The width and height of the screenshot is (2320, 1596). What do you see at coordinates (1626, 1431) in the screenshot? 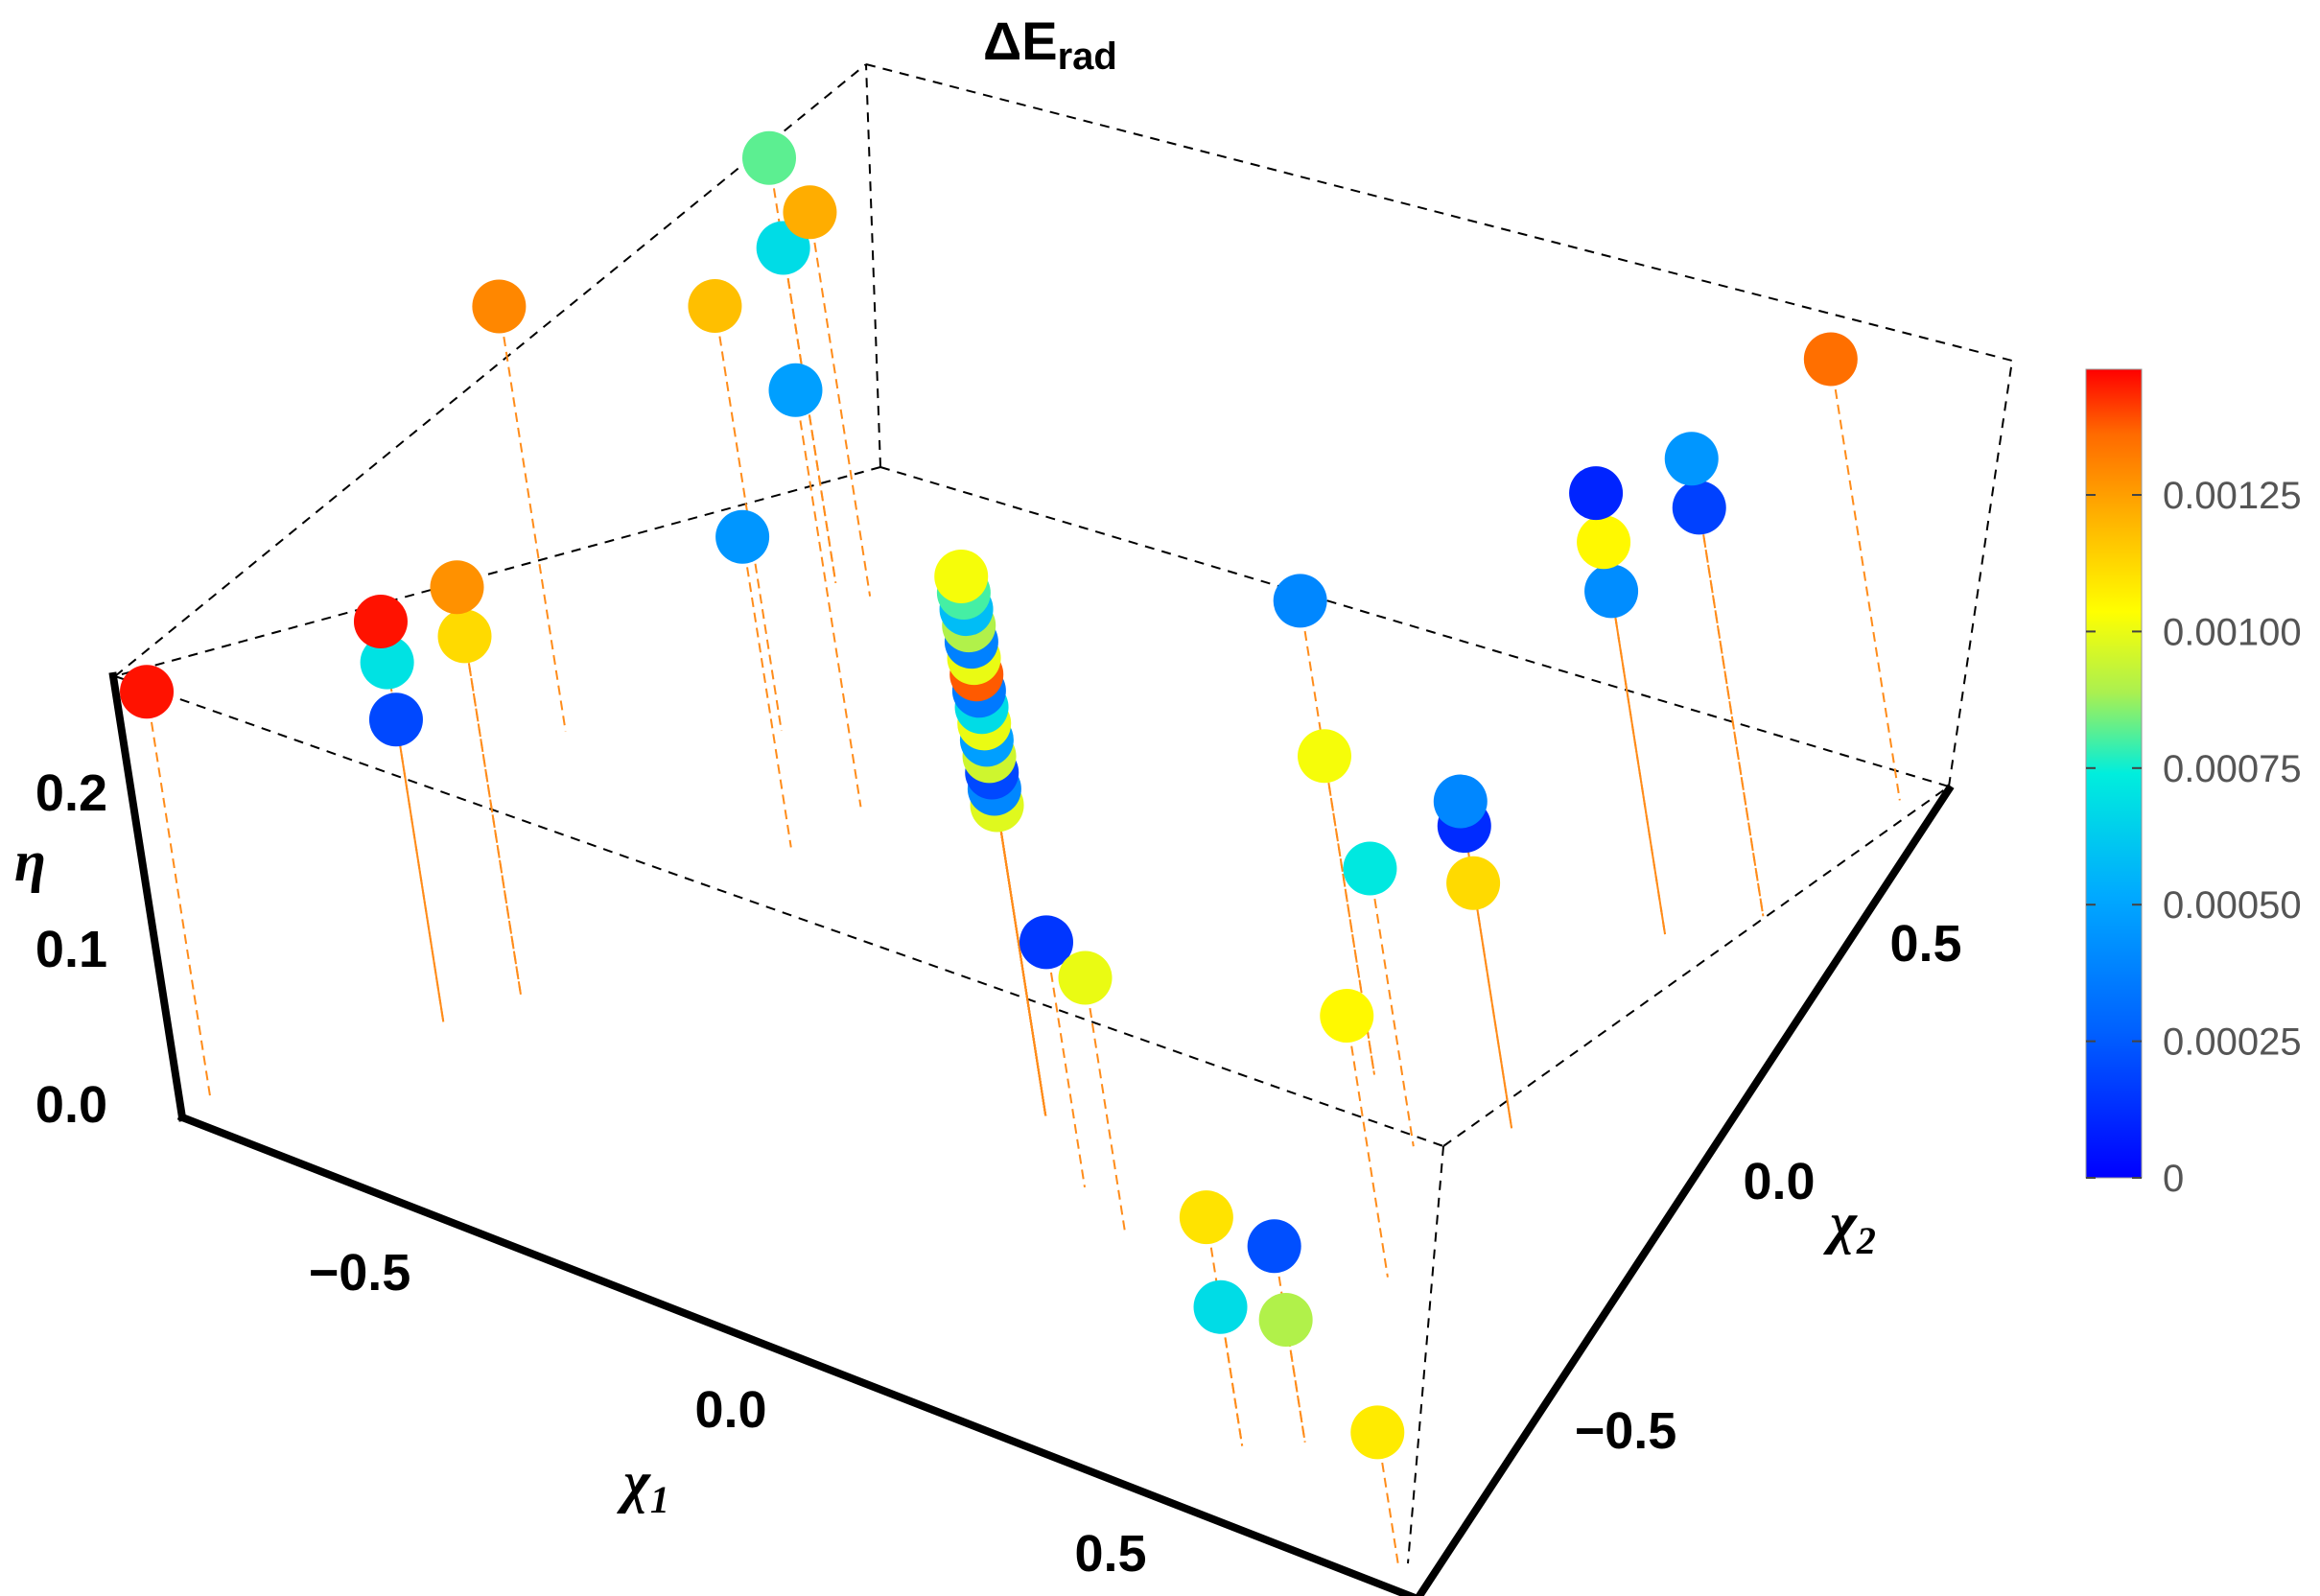
I see `y-tick-label: −0.5` at bounding box center [1626, 1431].